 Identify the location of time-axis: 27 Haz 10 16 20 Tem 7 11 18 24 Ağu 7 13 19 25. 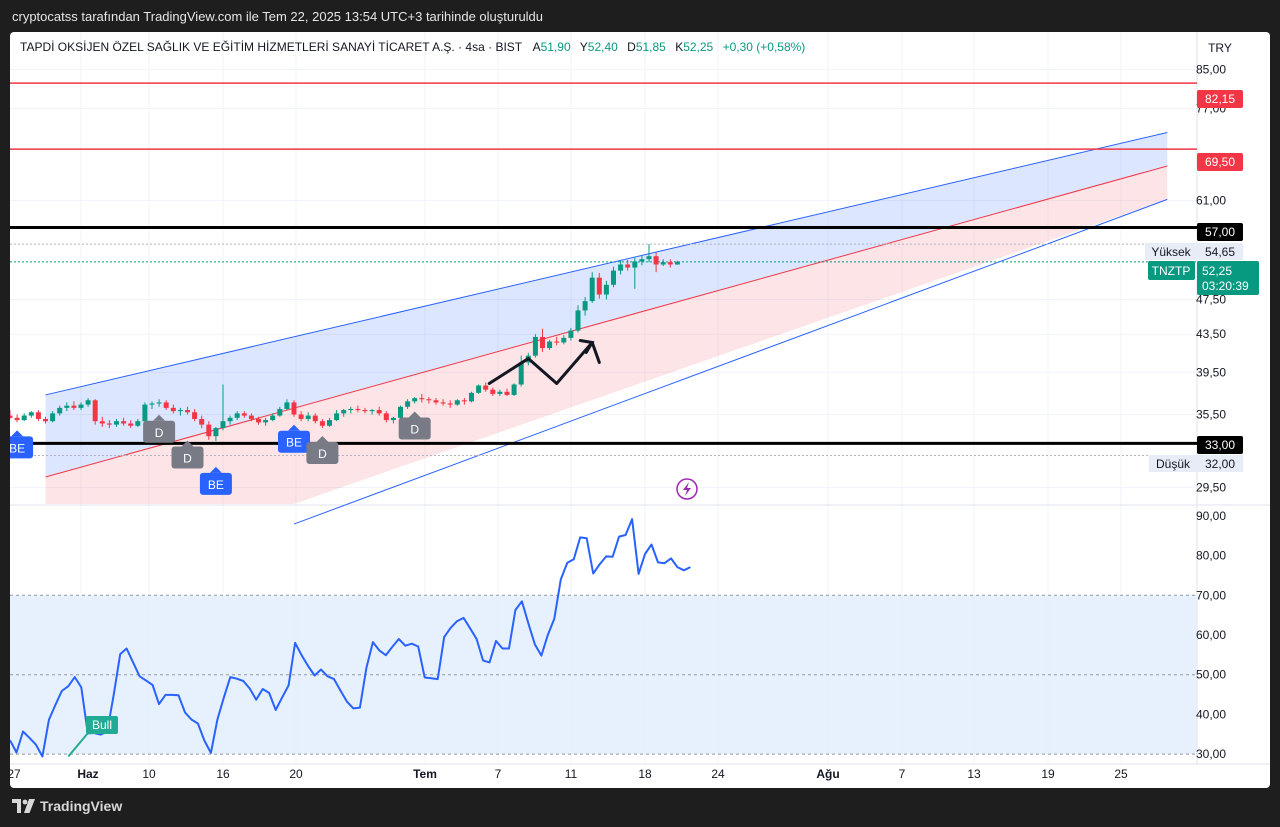
(569, 774).